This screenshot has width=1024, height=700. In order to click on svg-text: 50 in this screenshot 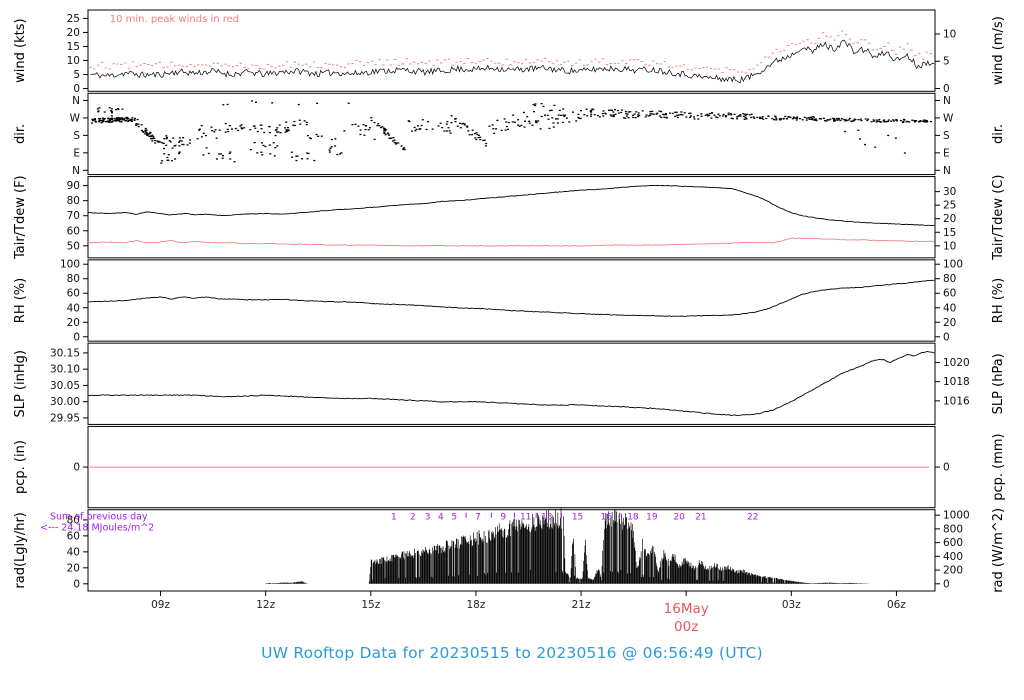, I will do `click(73, 246)`.